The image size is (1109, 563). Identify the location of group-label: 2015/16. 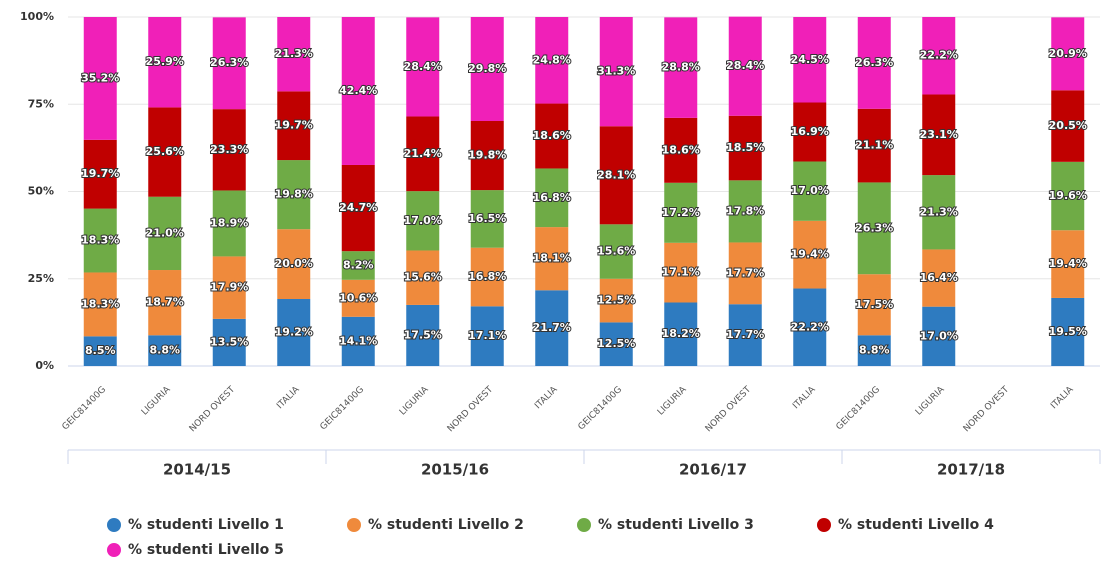
(455, 470).